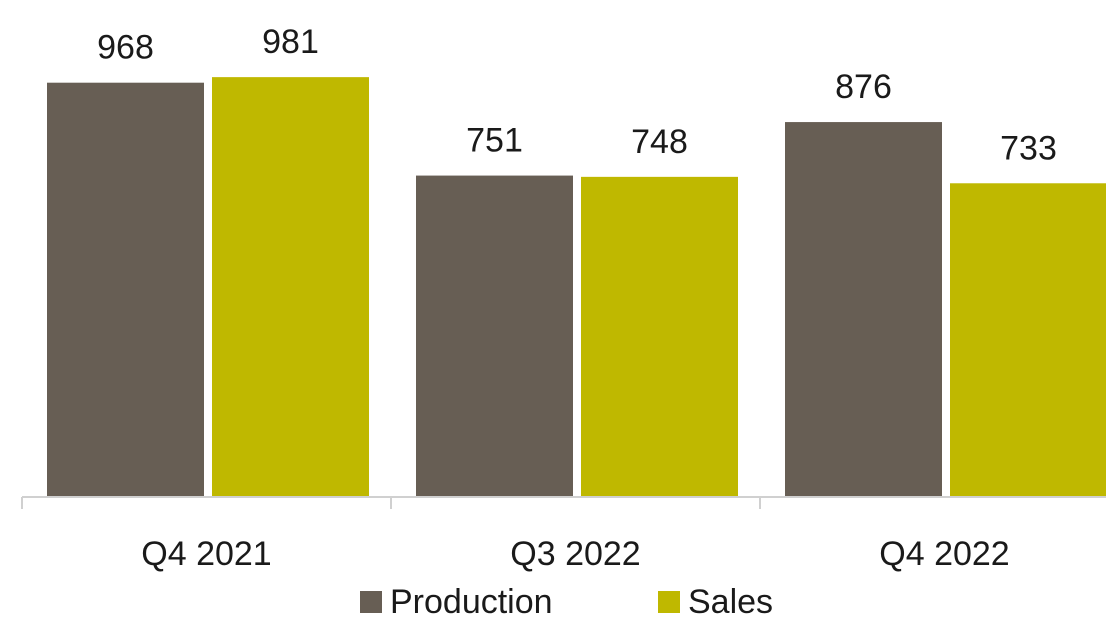 This screenshot has width=1106, height=629. Describe the element at coordinates (659, 142) in the screenshot. I see `data-label-sales-q3-2022: 748` at that location.